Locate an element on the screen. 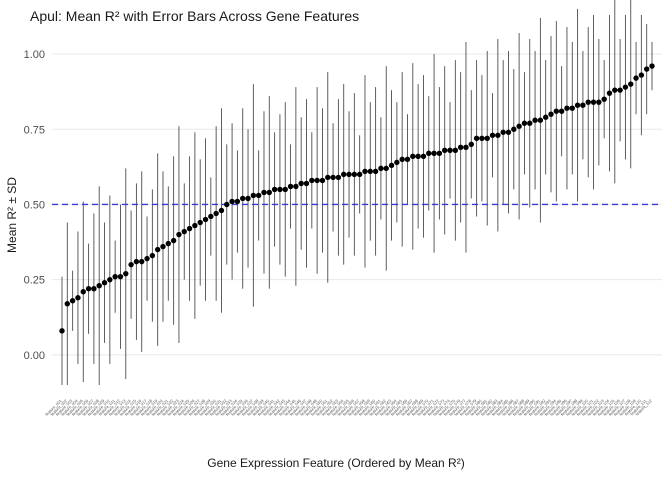  y-tick-label: 1.00 is located at coordinates (34, 55).